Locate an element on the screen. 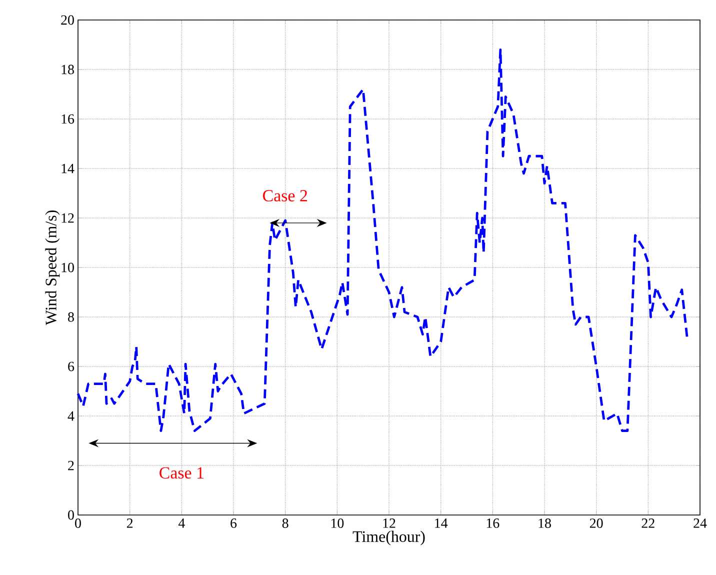  x-tick-label: 22 is located at coordinates (648, 523).